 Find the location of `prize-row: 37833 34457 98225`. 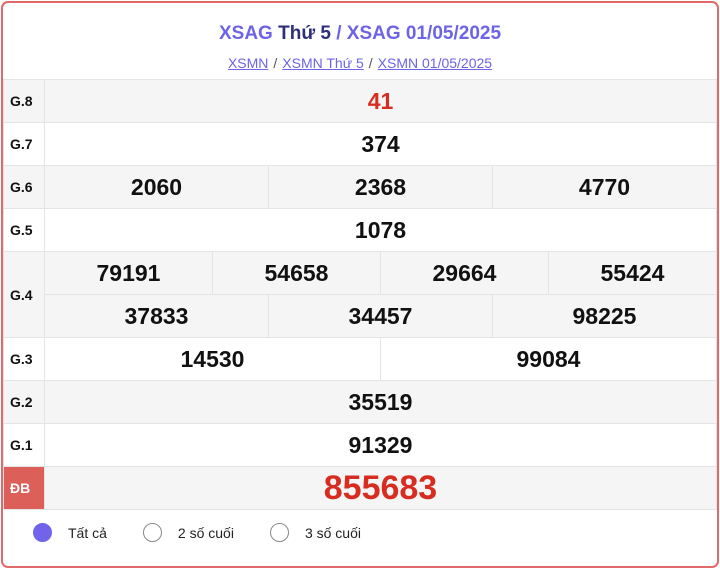

prize-row: 37833 34457 98225 is located at coordinates (360, 316).